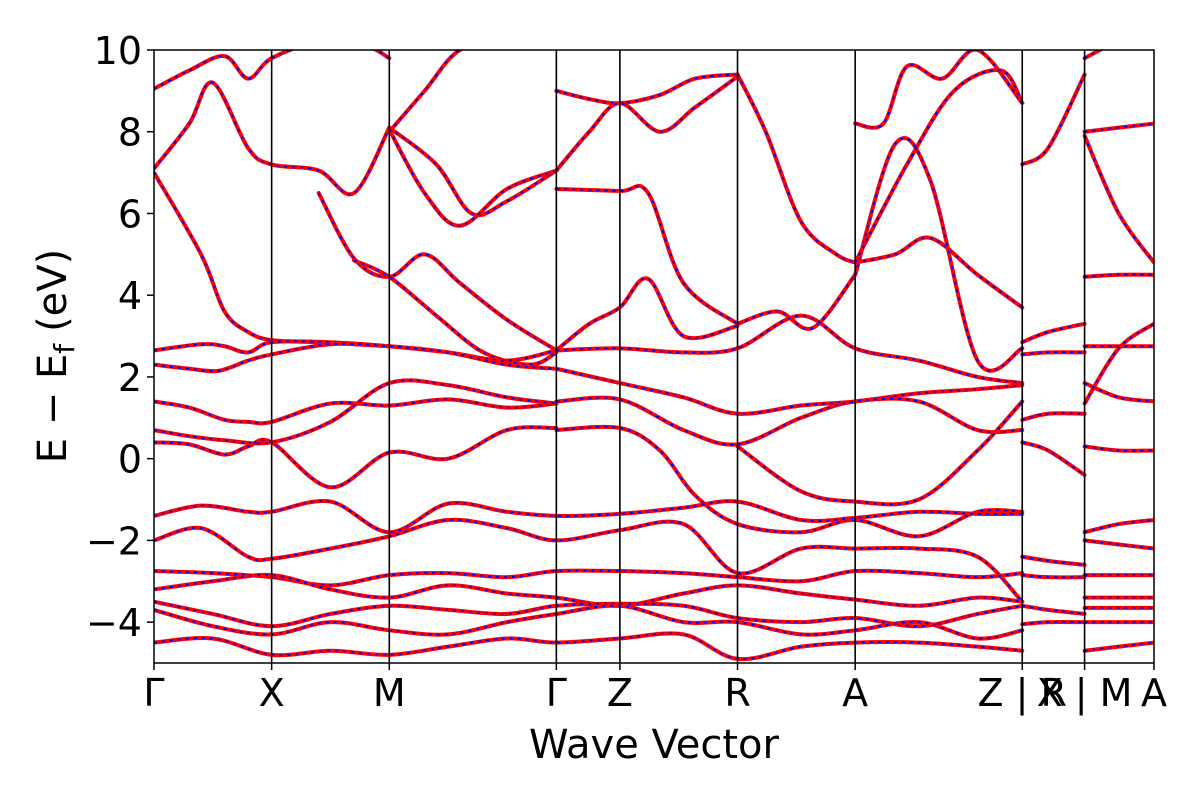 Image resolution: width=1200 pixels, height=804 pixels. Describe the element at coordinates (53, 290) in the screenshot. I see `y-axis-label-unit: (eV)` at that location.